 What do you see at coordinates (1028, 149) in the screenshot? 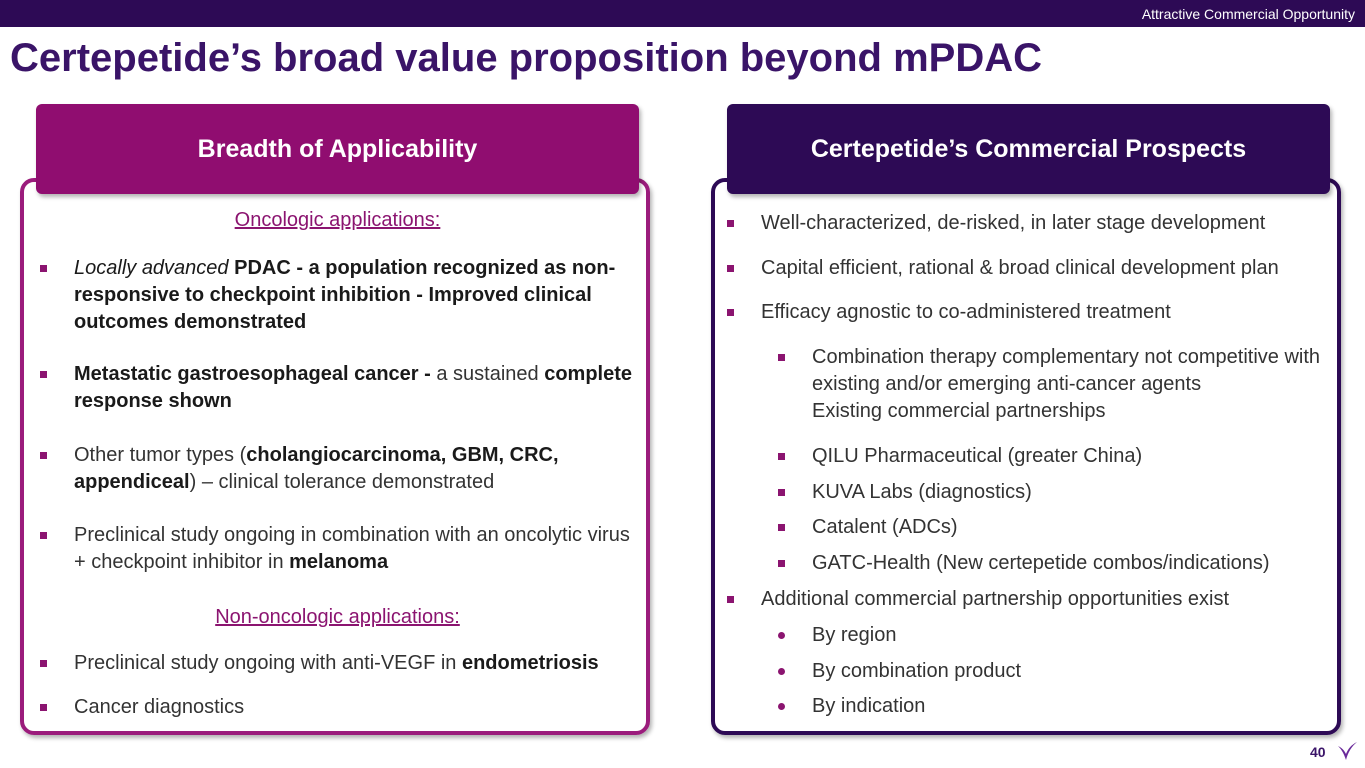
I see `right-panel-title: Certepetide’s Commercial Prospects` at bounding box center [1028, 149].